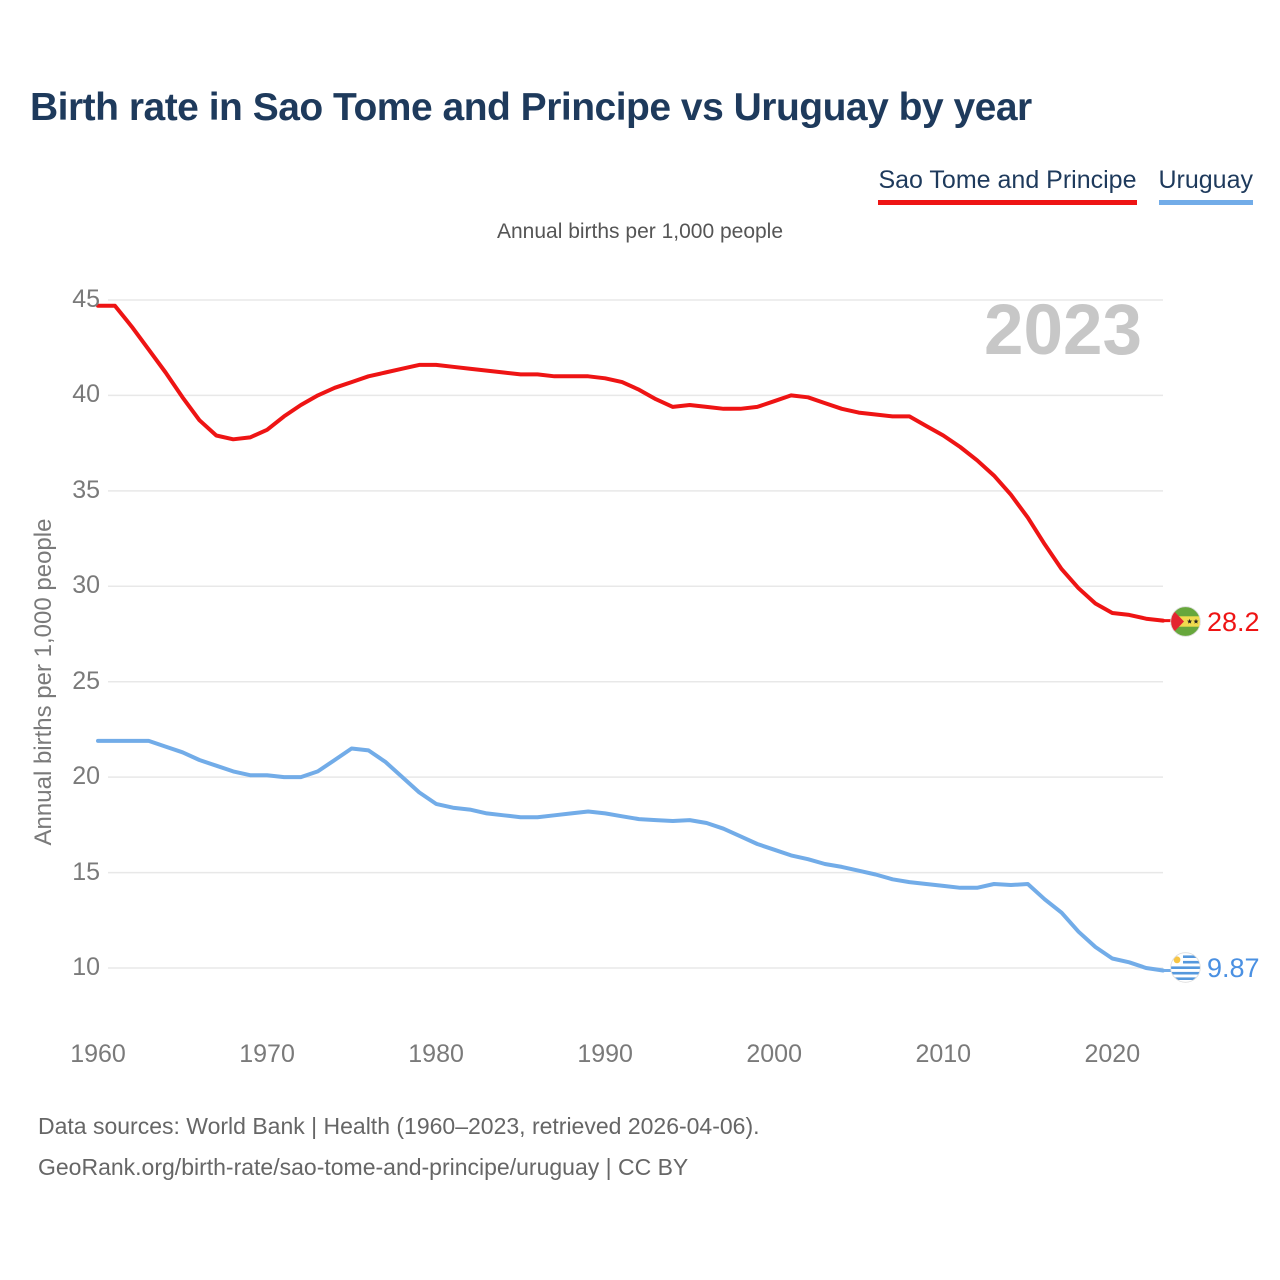 The height and width of the screenshot is (1280, 1280). I want to click on uruguay-end-value: 9.87, so click(1233, 968).